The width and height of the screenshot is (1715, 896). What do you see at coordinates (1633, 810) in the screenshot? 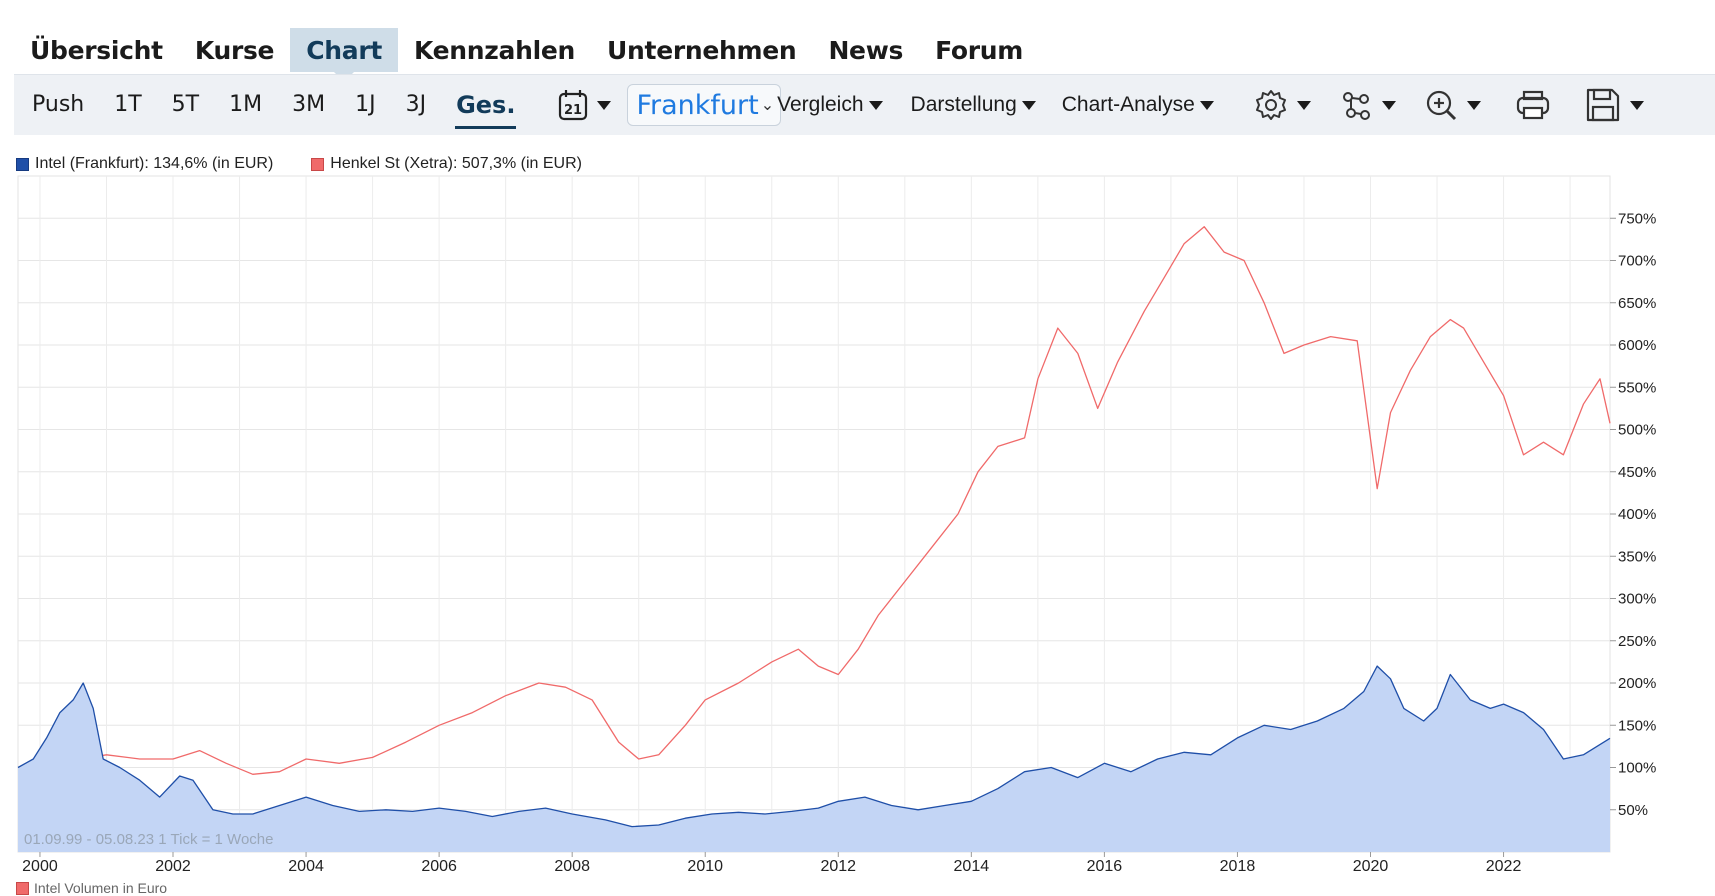
I see `y-tick-label: 50%` at bounding box center [1633, 810].